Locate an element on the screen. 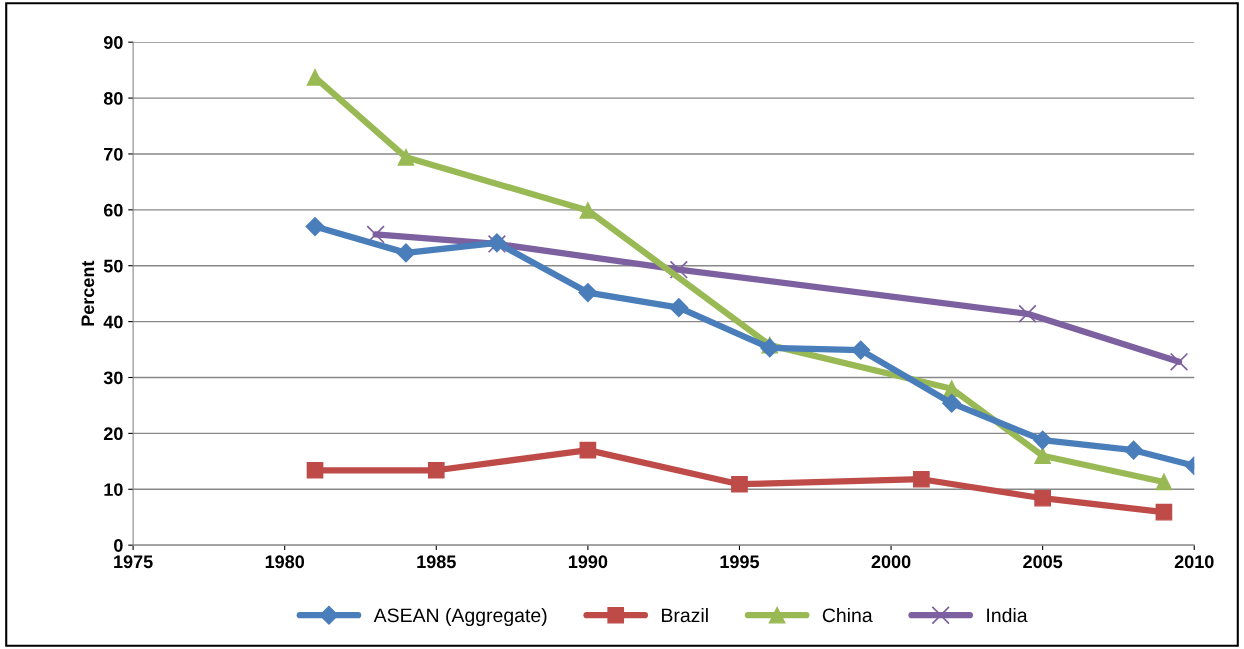 The image size is (1244, 649). y-tick-label: 40 is located at coordinates (113, 322).